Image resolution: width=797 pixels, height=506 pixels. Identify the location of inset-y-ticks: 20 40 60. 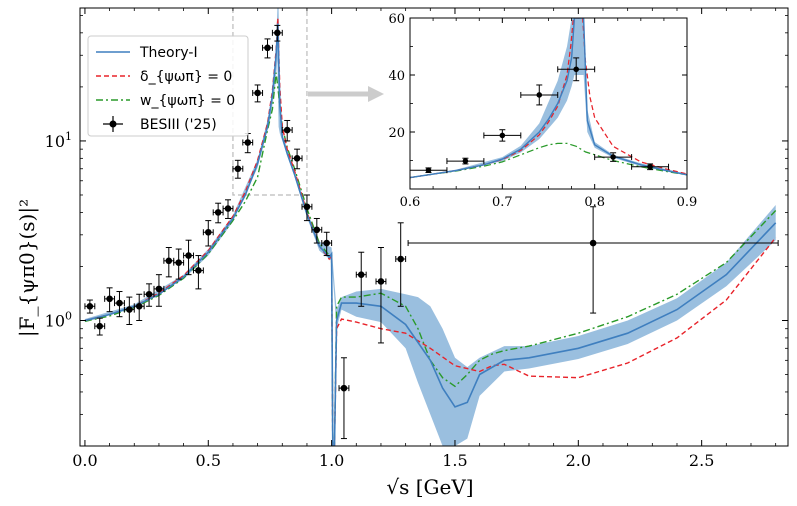
(537, 86).